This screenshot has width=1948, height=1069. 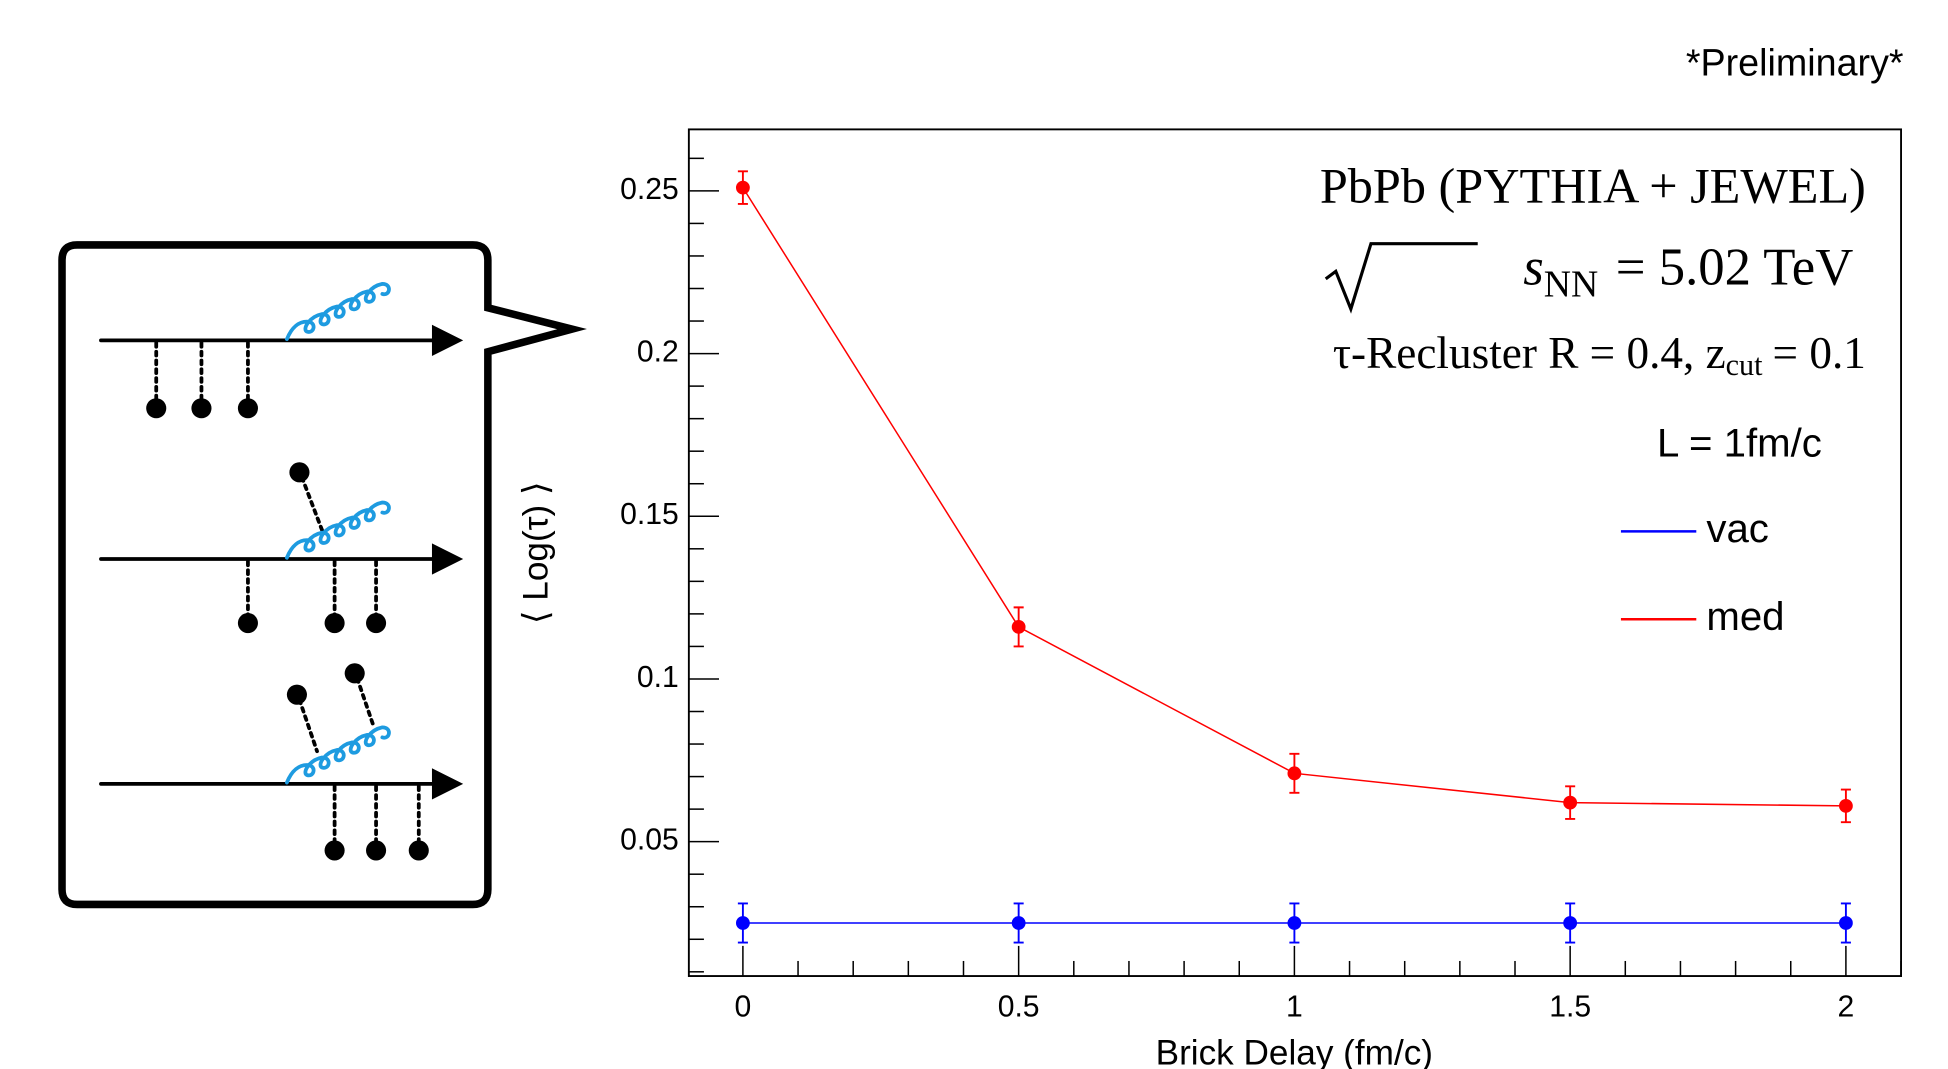 I want to click on jet-lines, so click(x=281, y=562).